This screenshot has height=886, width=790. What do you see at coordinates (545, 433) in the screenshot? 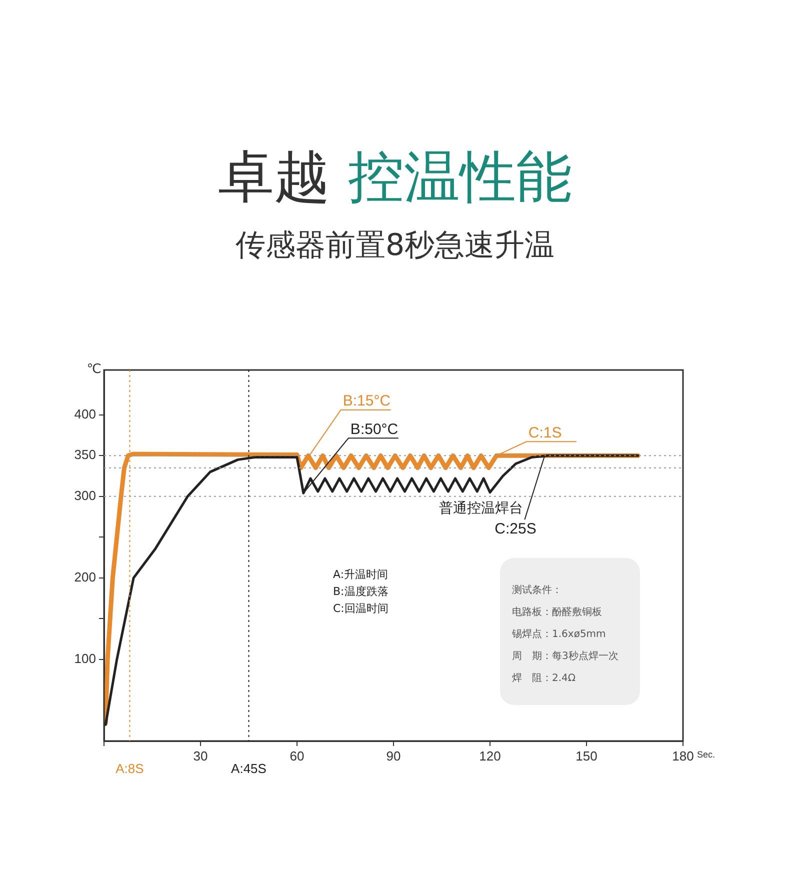
I see `annotation: C:1S` at bounding box center [545, 433].